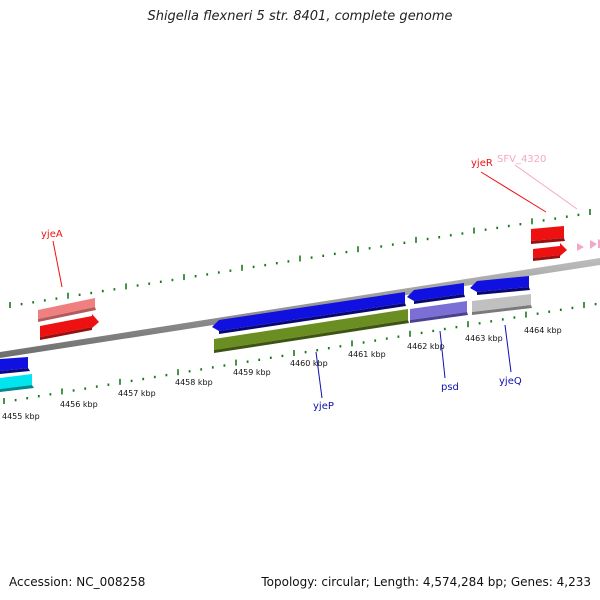 The height and width of the screenshot is (600, 600). Describe the element at coordinates (52, 234) in the screenshot. I see `gene-label-yjeA: yjeA` at that location.